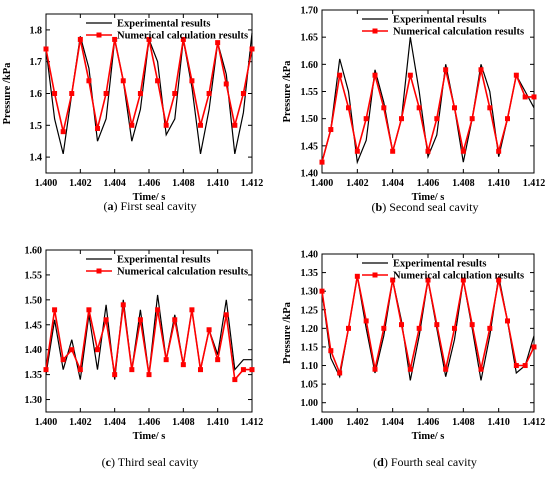 The width and height of the screenshot is (550, 478). What do you see at coordinates (310, 385) in the screenshot?
I see `y-tick-label: 1.05` at bounding box center [310, 385].